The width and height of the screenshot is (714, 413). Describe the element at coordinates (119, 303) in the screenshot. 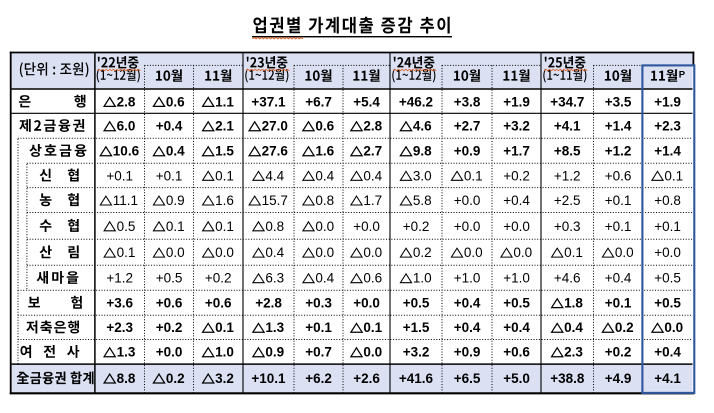

I see `svg-text: +3.6` at that location.